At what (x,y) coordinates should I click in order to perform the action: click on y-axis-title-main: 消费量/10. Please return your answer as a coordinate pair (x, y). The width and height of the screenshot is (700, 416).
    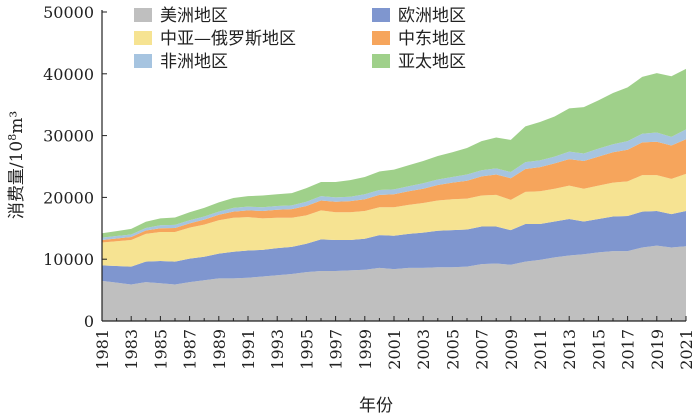
    Looking at the image, I should click on (17, 180).